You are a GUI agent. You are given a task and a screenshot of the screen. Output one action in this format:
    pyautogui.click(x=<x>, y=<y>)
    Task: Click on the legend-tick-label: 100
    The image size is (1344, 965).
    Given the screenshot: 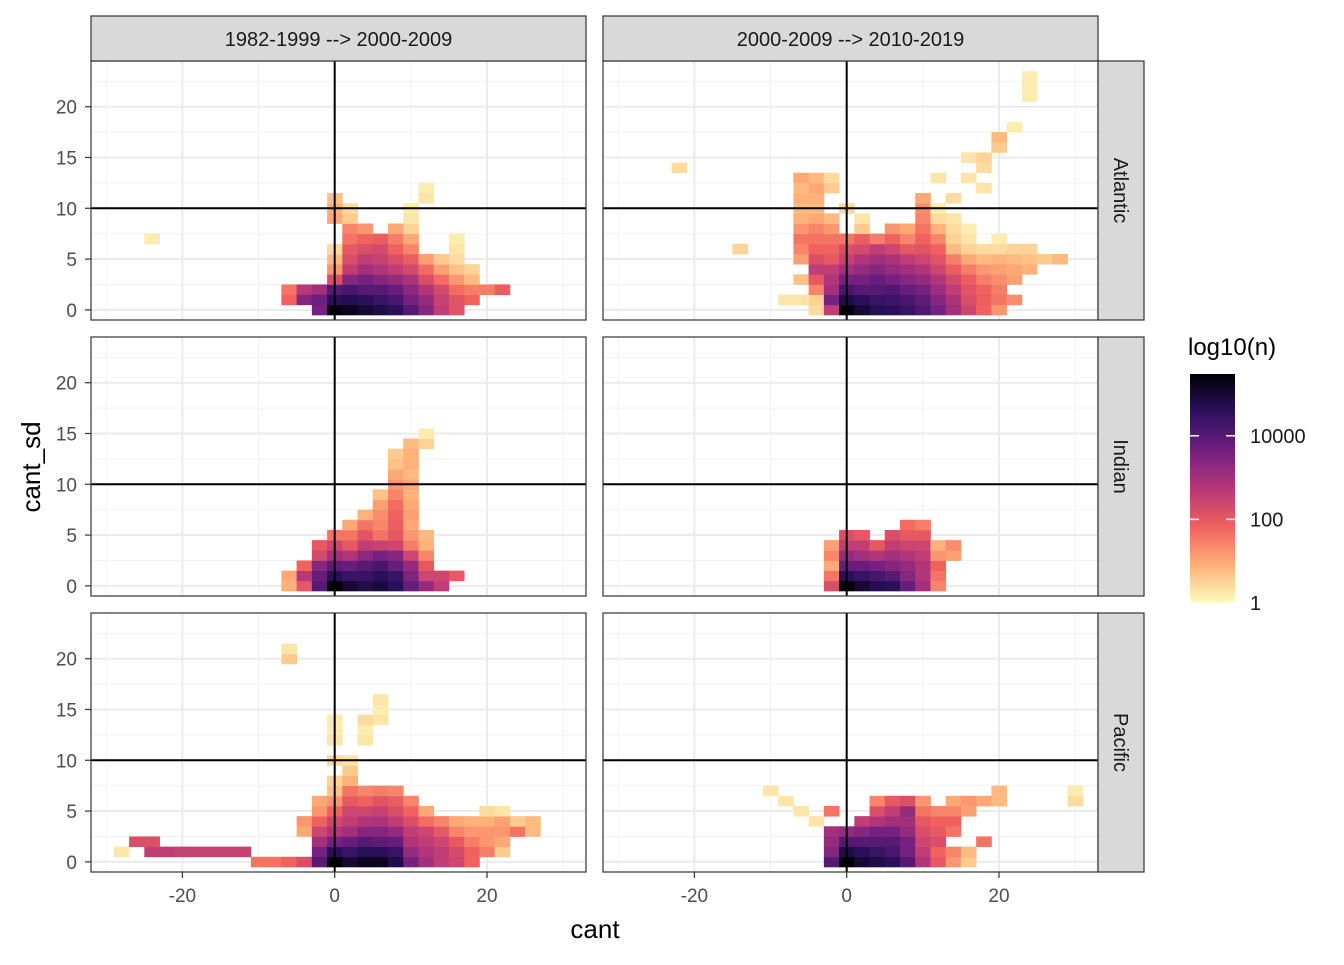 What is the action you would take?
    pyautogui.click(x=1266, y=520)
    